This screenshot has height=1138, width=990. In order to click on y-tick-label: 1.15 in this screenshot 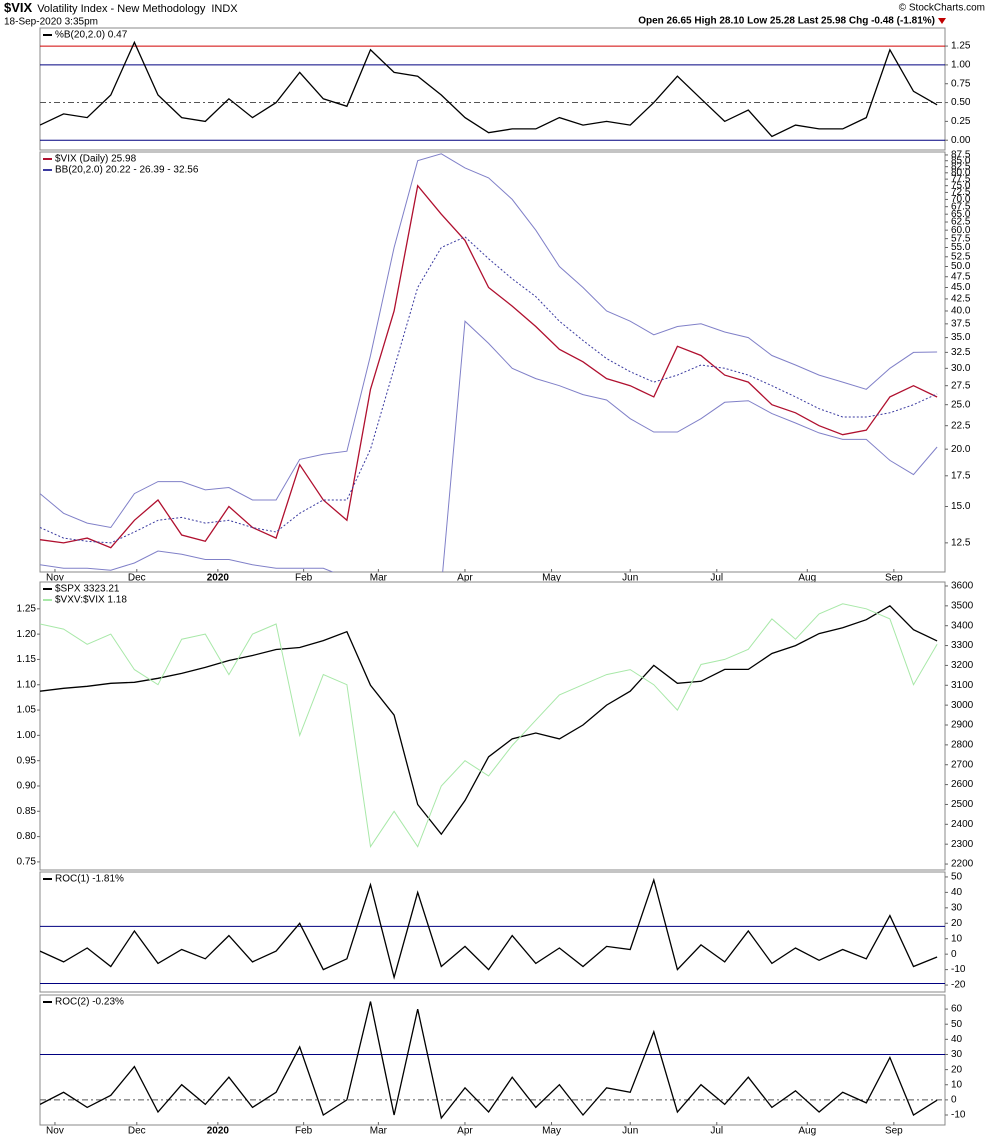, I will do `click(27, 659)`.